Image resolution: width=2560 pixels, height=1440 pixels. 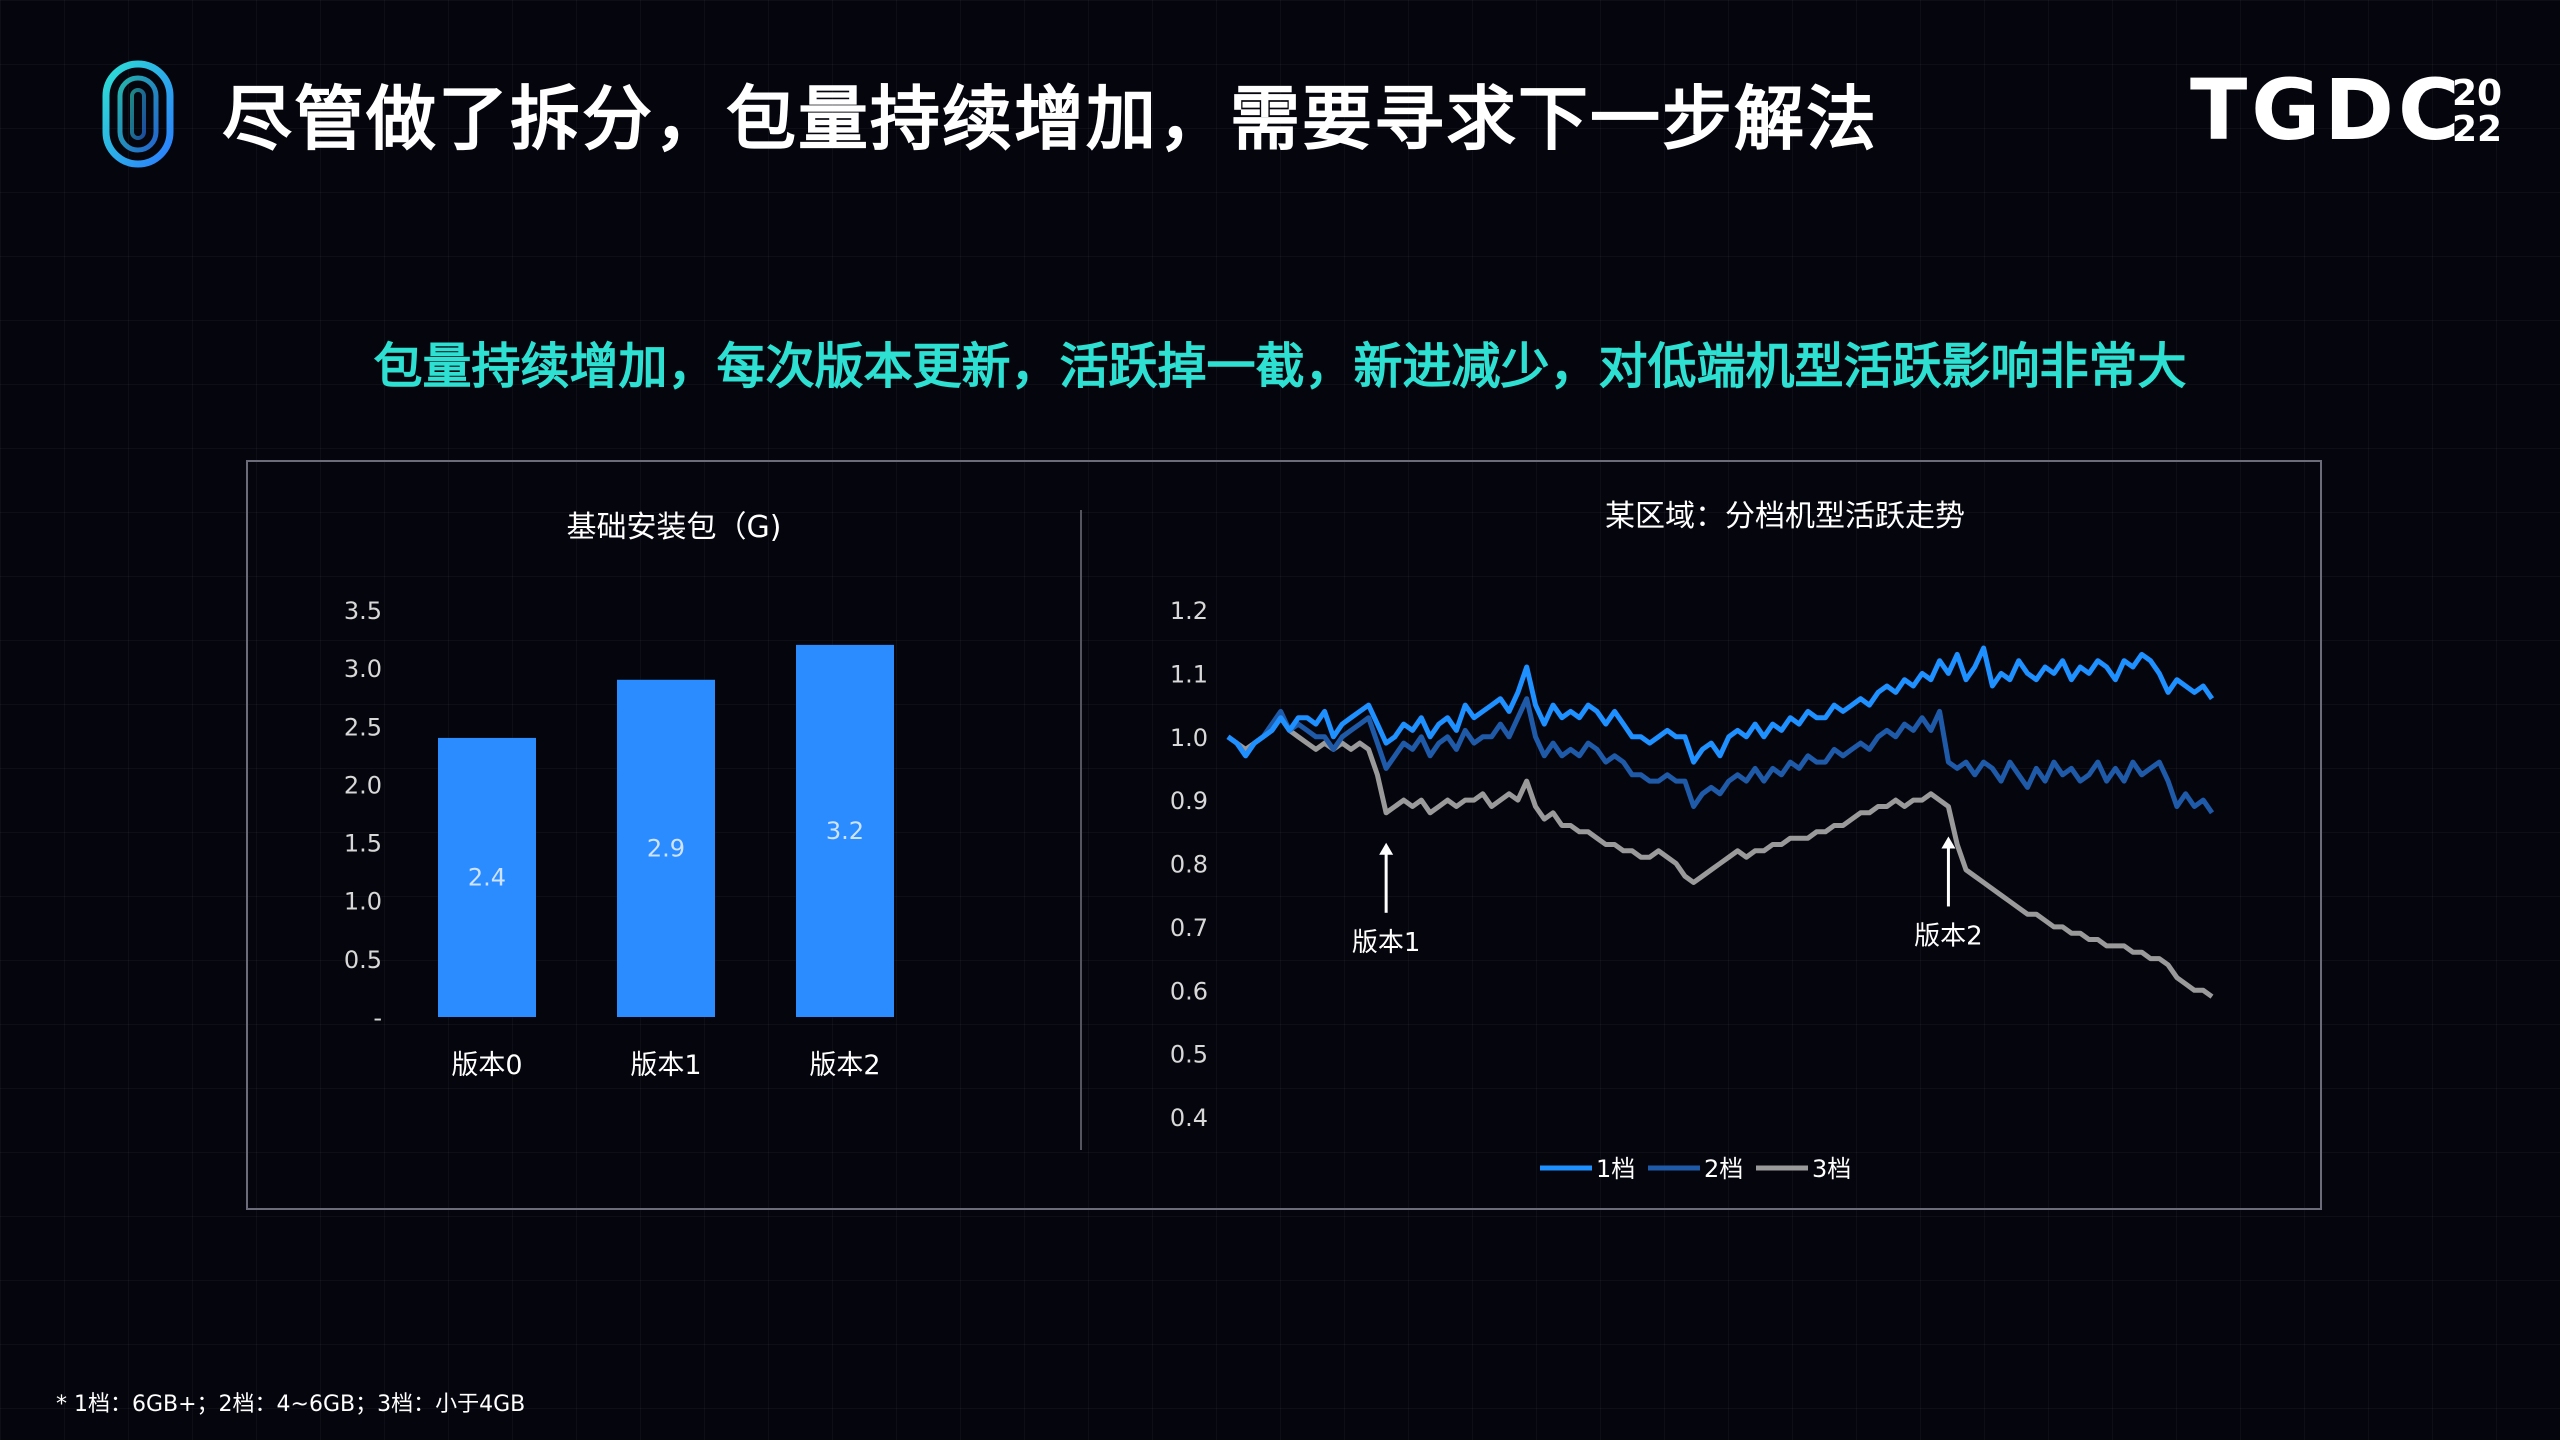 What do you see at coordinates (674, 527) in the screenshot?
I see `bar-chart-title: 基础安装包（G)` at bounding box center [674, 527].